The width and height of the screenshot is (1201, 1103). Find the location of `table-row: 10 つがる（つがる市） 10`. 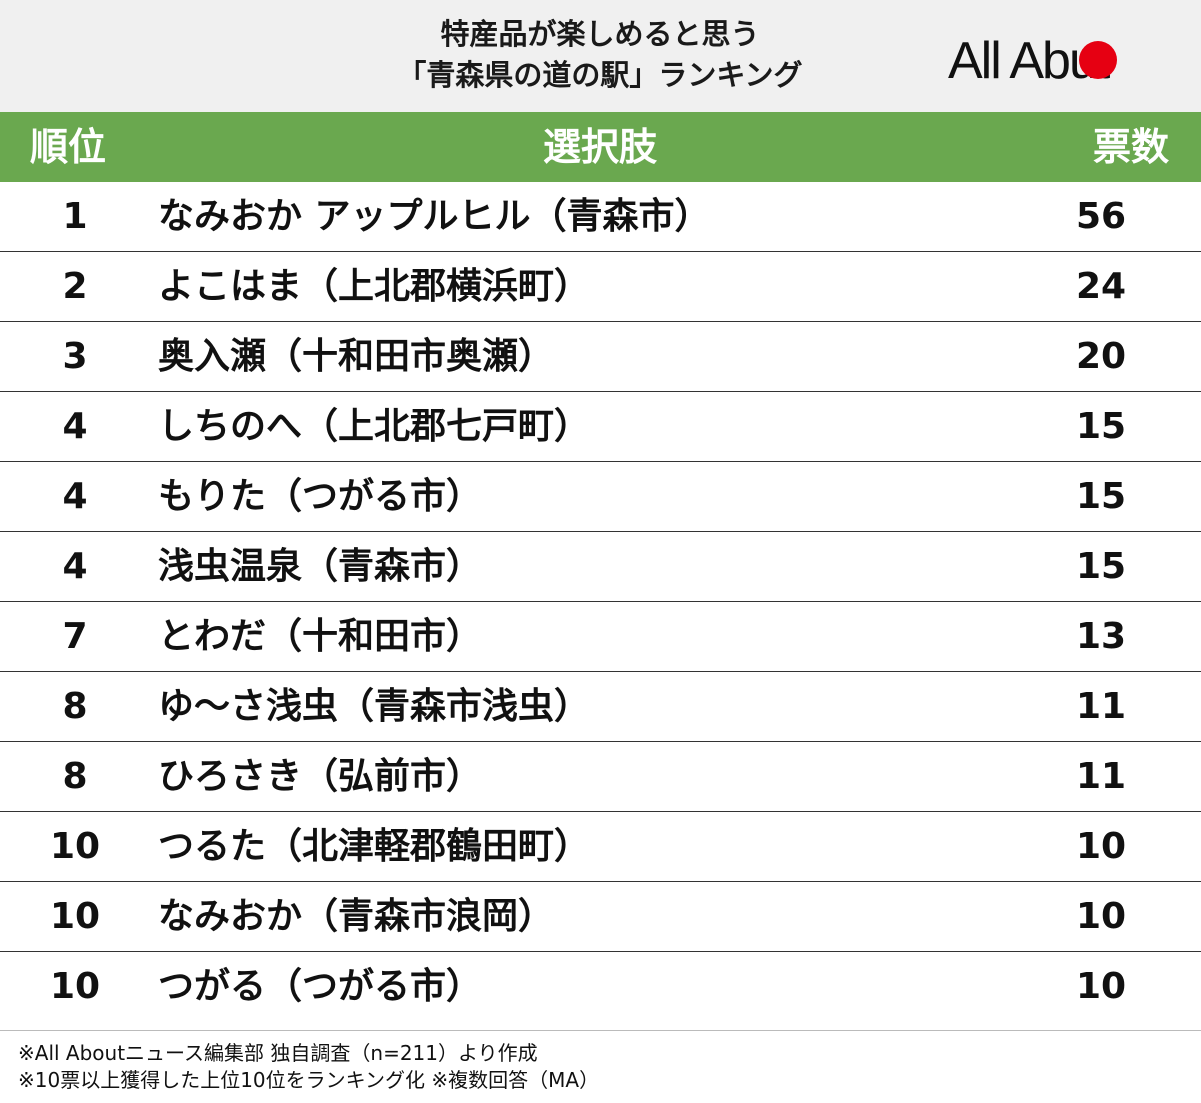

table-row: 10 つがる（つがる市） 10 is located at coordinates (600, 987).